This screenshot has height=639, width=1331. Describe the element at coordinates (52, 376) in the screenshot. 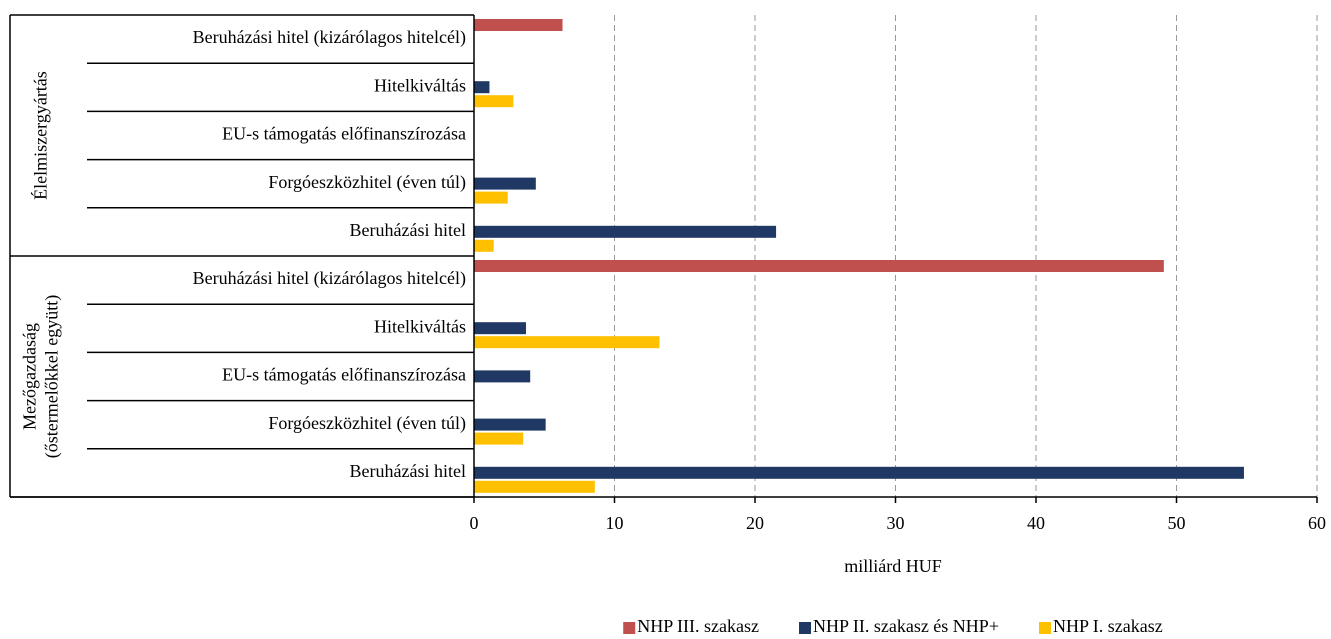

I see `group-label: (őstermelőkkel együtt)` at that location.